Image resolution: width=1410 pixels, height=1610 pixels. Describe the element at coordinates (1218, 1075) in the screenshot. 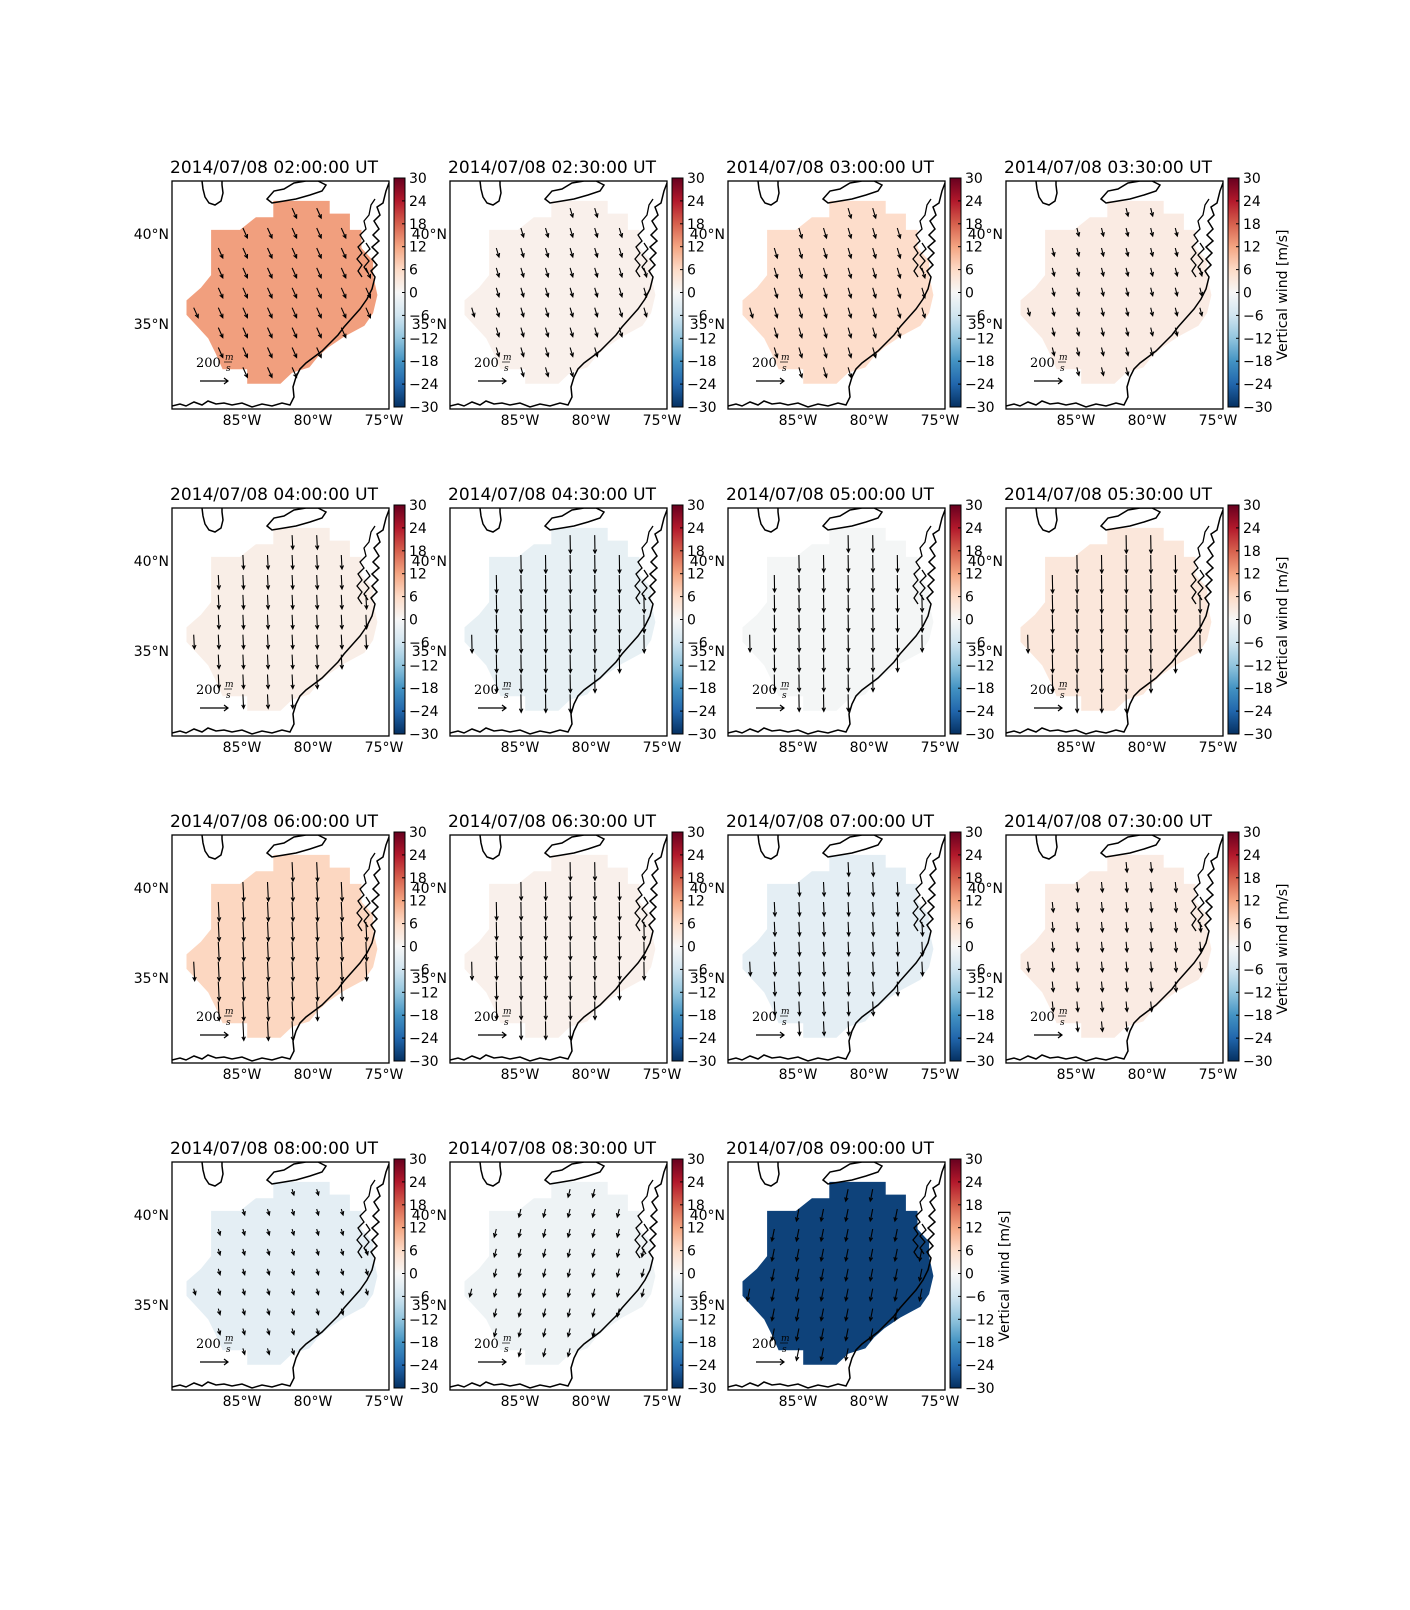

I see `x-tick-label: 75°W` at that location.